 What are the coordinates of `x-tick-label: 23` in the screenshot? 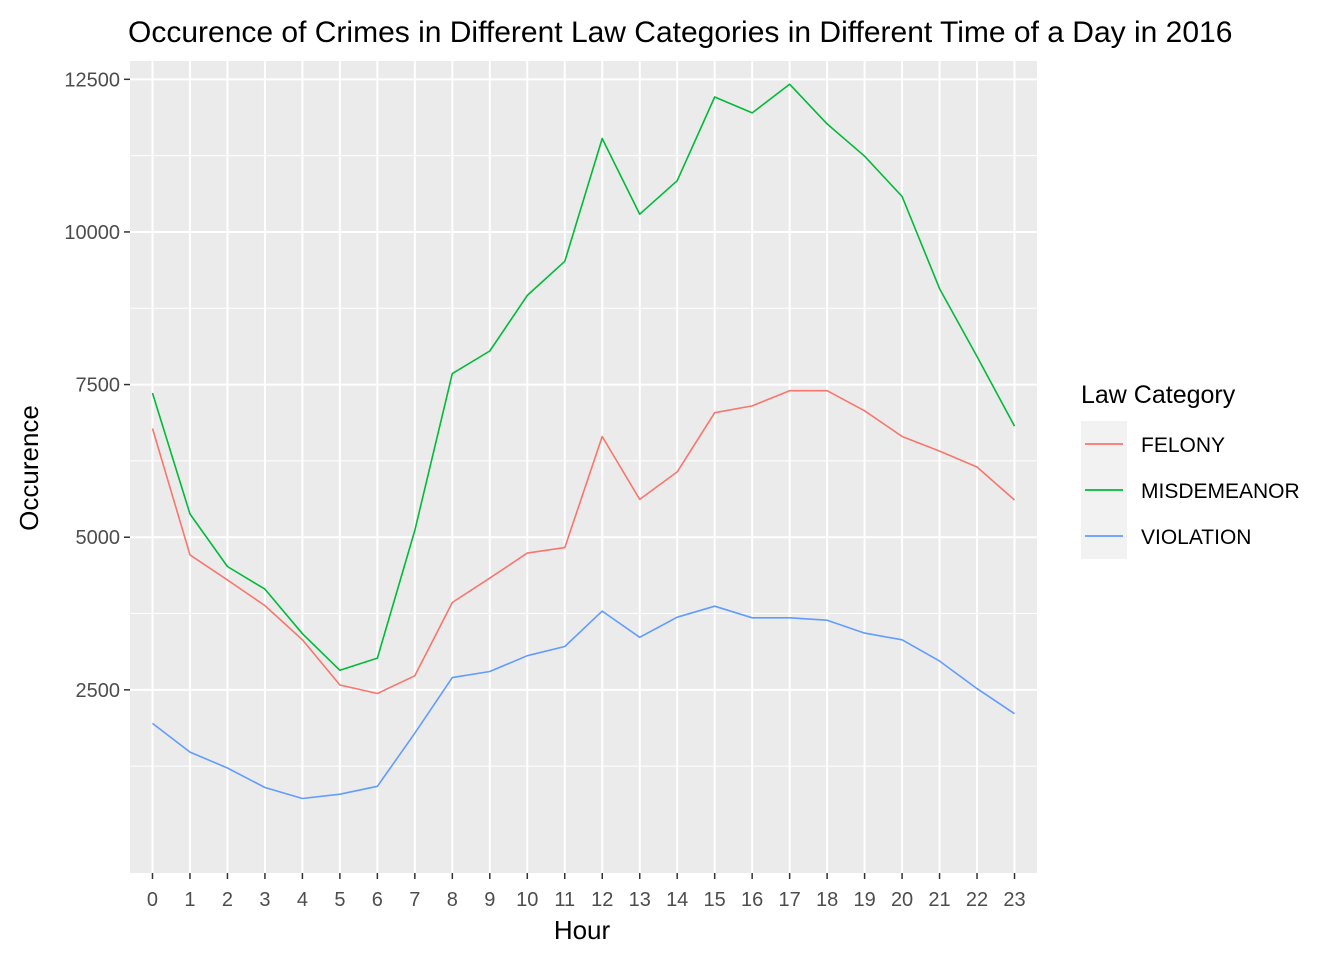 It's located at (1014, 900).